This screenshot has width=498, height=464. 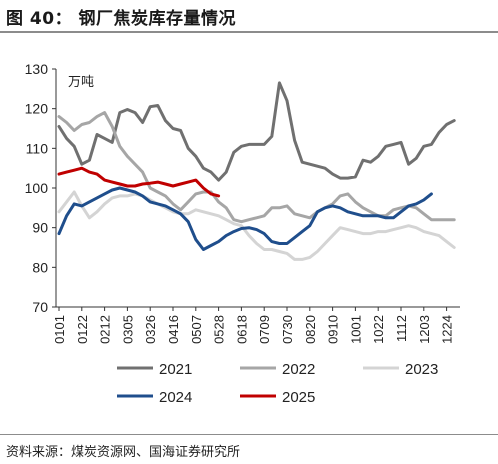 I want to click on x-tick-label: 1224, so click(x=447, y=329).